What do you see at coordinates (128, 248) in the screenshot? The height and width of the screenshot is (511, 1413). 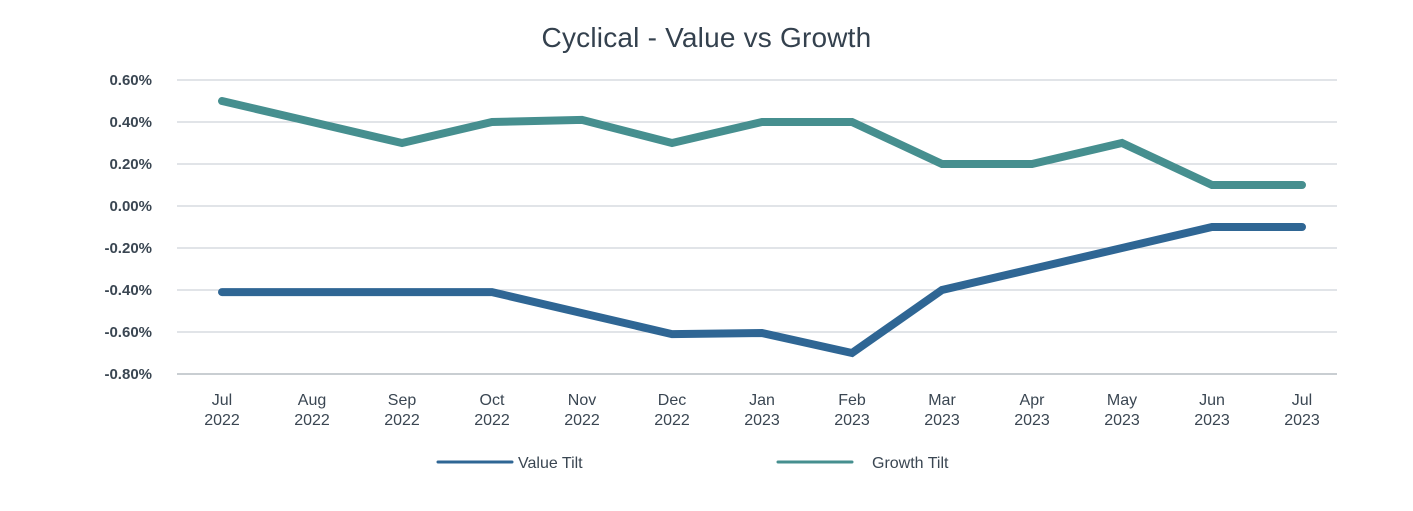 I see `y-tick-label: -0.20%` at bounding box center [128, 248].